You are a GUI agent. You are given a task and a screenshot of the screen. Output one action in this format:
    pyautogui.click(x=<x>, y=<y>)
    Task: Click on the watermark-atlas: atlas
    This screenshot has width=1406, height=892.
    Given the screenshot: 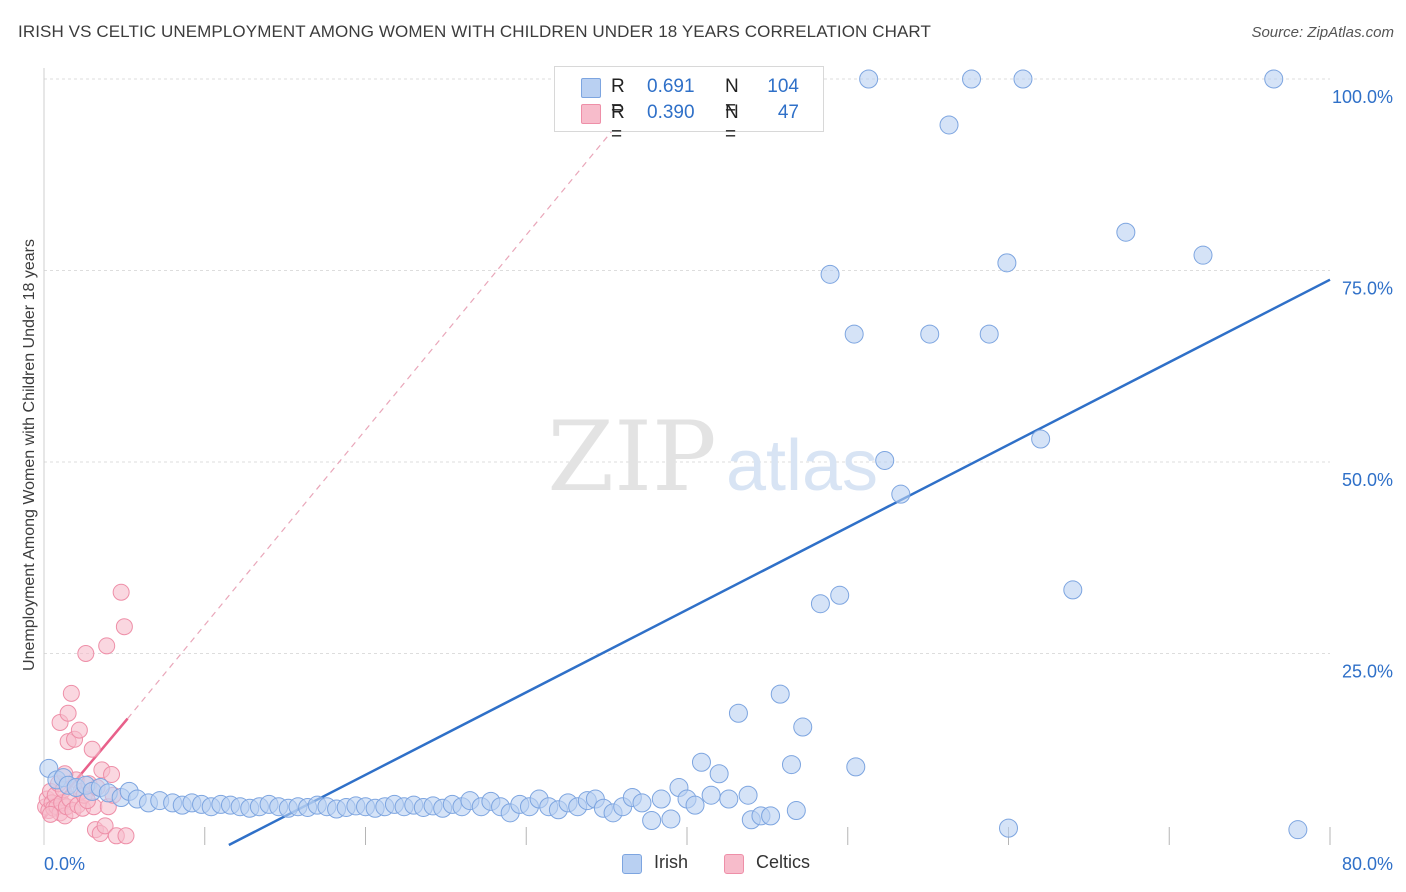 What is the action you would take?
    pyautogui.click(x=802, y=466)
    